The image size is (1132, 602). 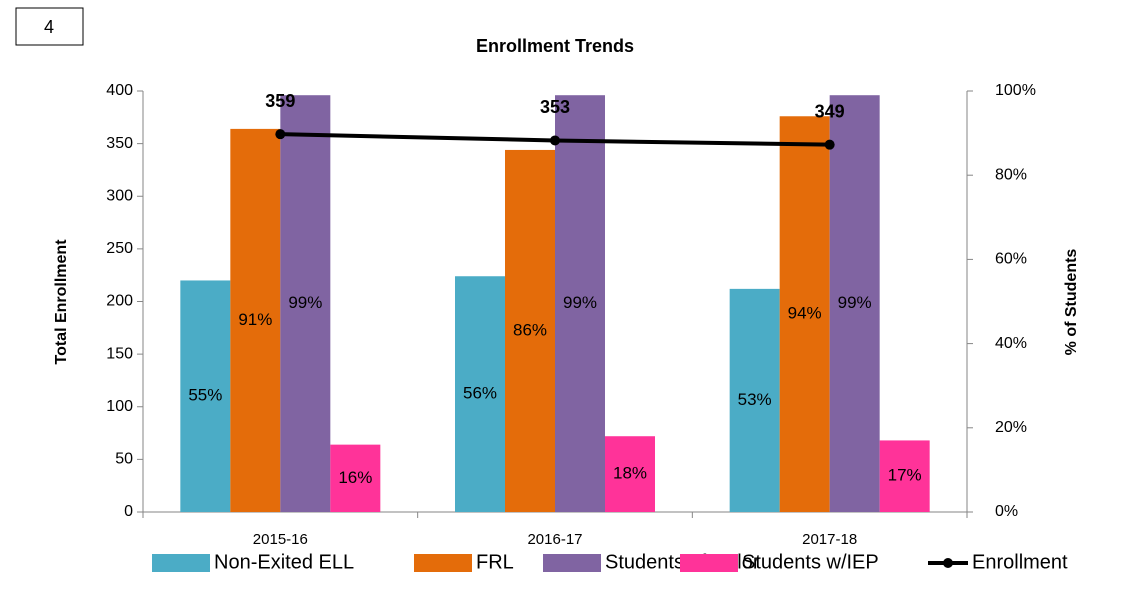 What do you see at coordinates (284, 562) in the screenshot?
I see `legend-label: Non-Exited ELL` at bounding box center [284, 562].